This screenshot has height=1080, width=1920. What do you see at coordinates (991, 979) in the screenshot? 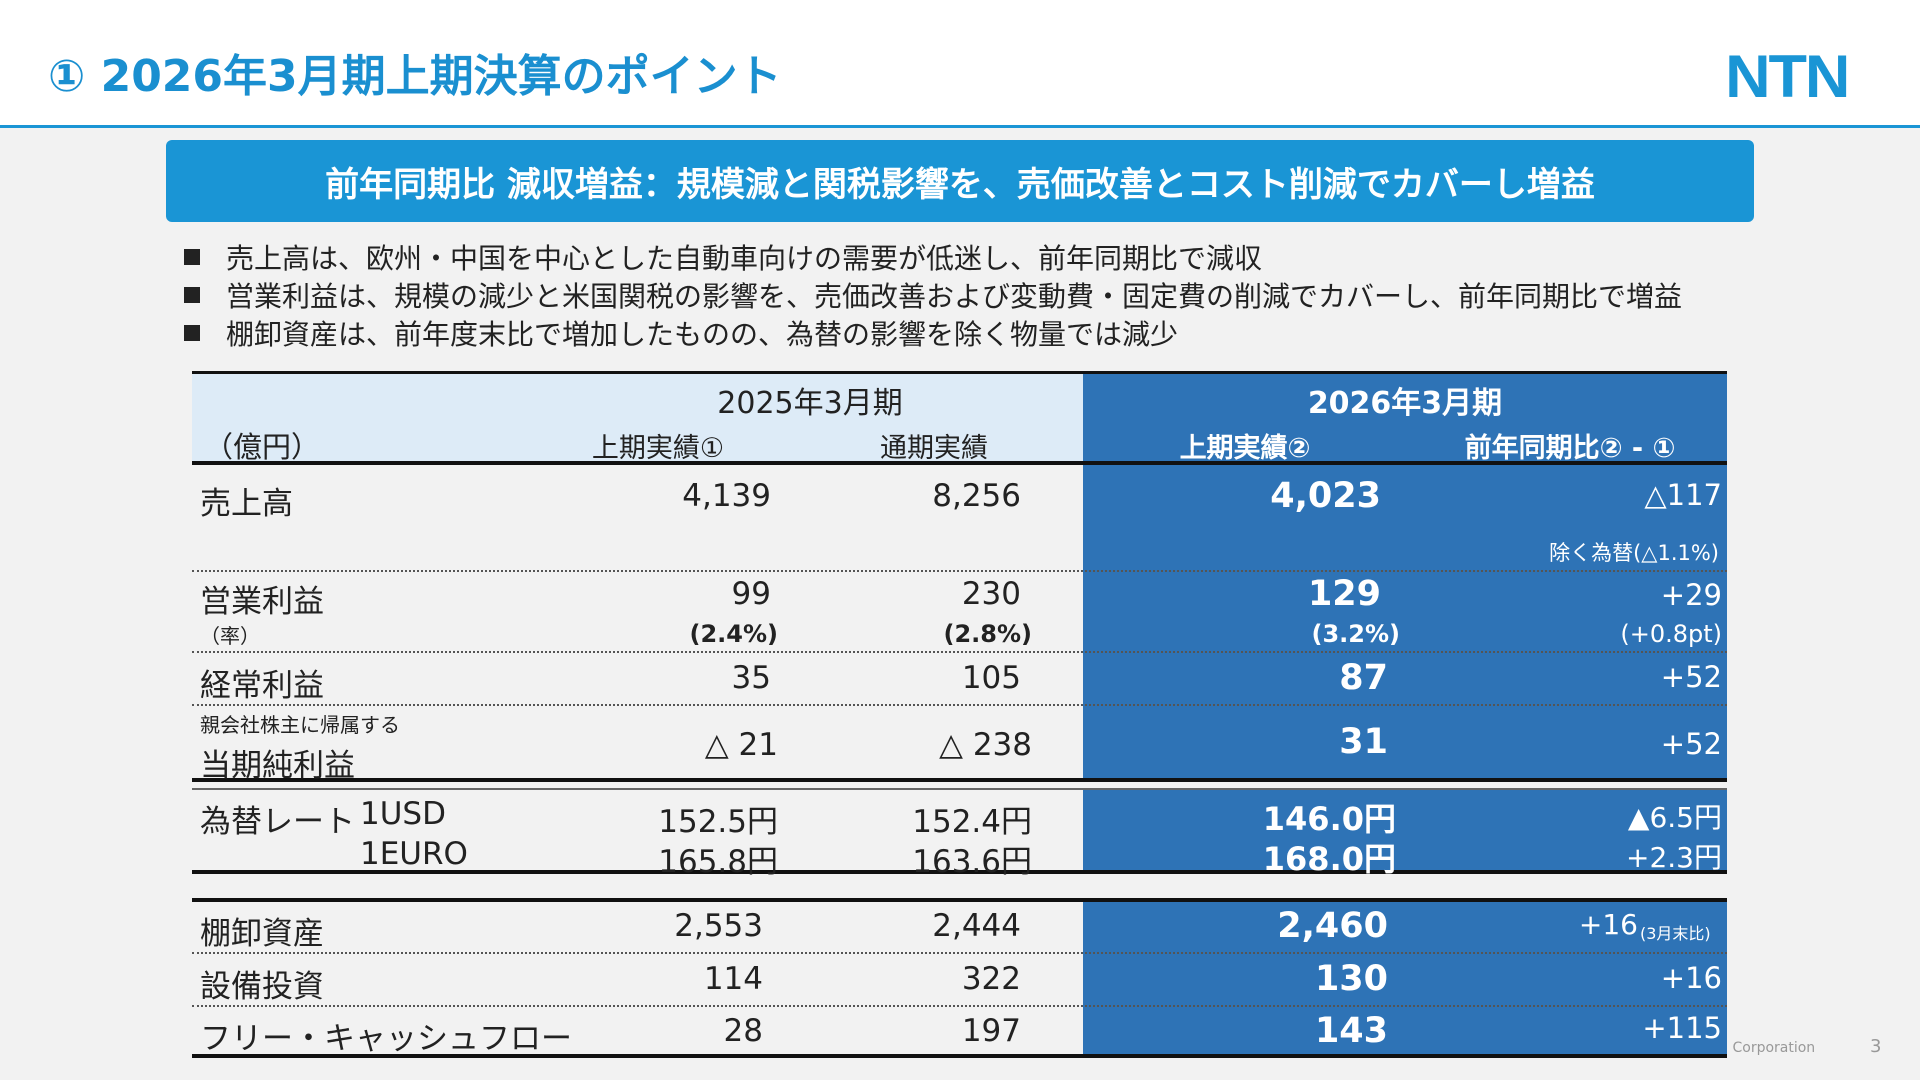
I see `cell: 322` at bounding box center [991, 979].